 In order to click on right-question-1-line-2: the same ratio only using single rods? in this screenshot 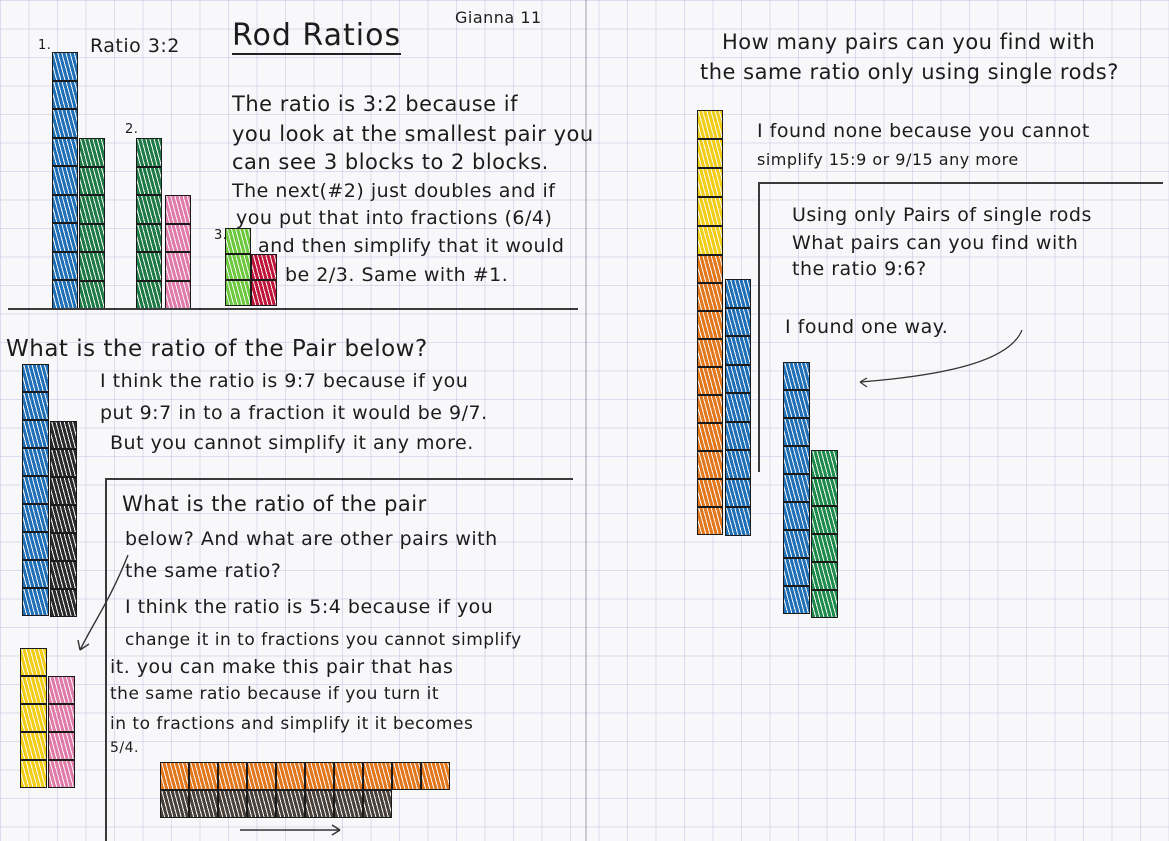, I will do `click(909, 72)`.